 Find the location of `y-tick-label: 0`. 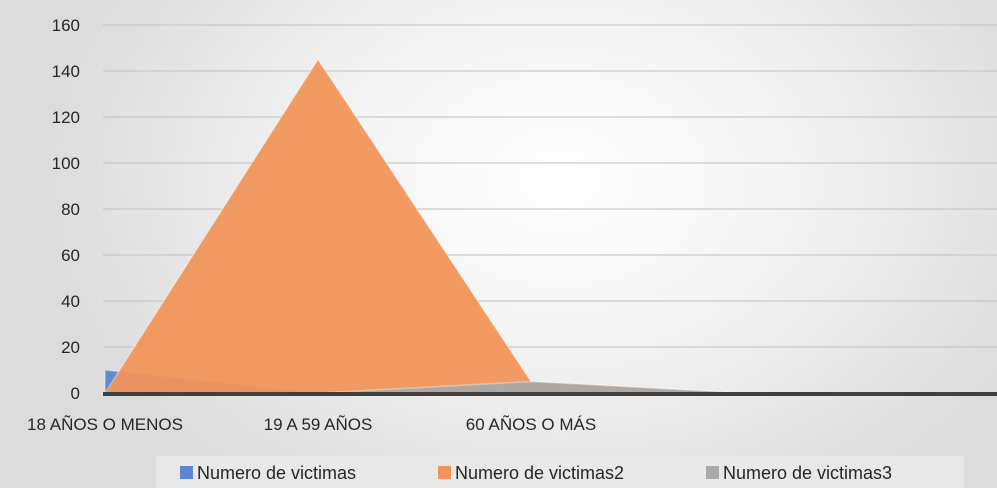

y-tick-label: 0 is located at coordinates (75, 393).